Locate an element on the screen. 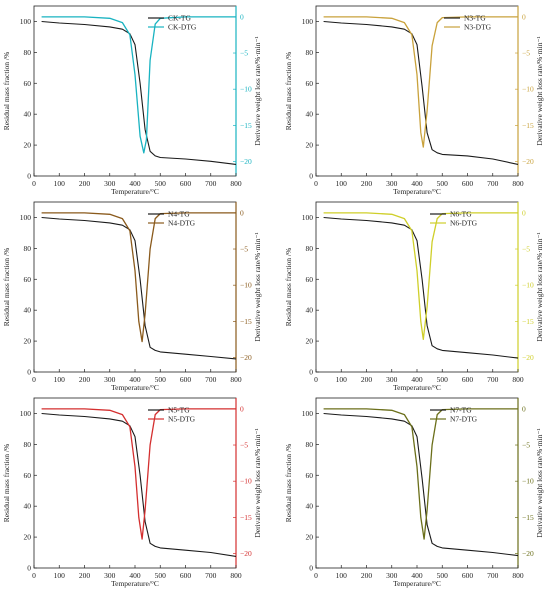 The height and width of the screenshot is (591, 550). series-line-n6-dtg is located at coordinates (420, 276).